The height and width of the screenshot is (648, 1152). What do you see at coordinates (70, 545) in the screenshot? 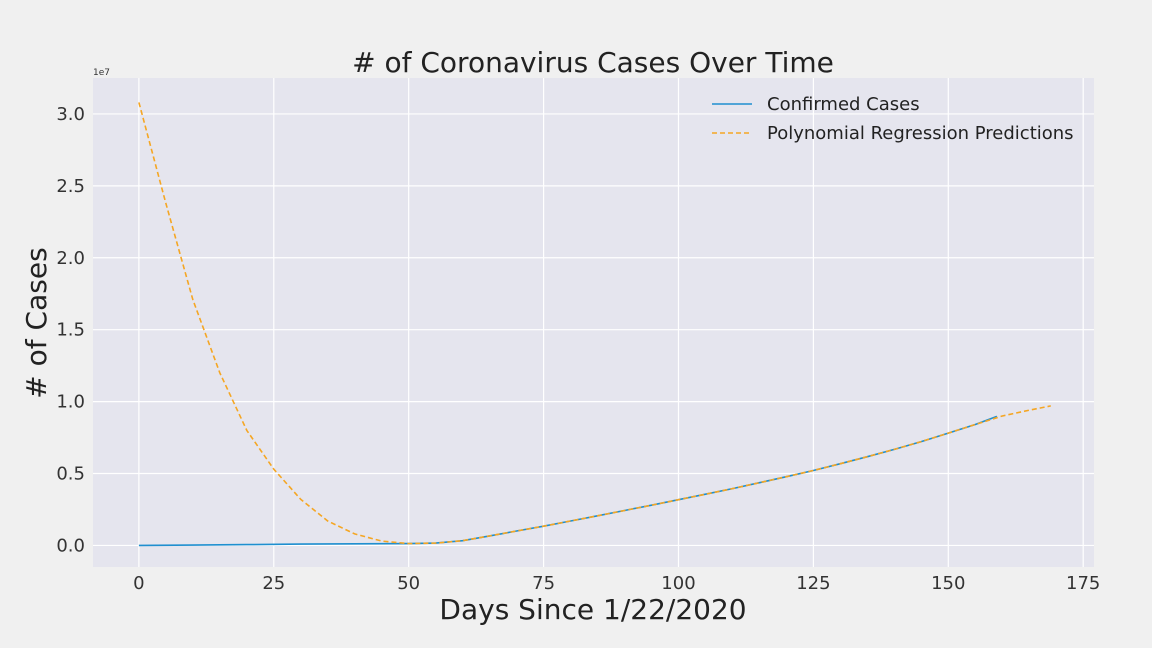
I see `y-tick-label: 0.0` at bounding box center [70, 545].